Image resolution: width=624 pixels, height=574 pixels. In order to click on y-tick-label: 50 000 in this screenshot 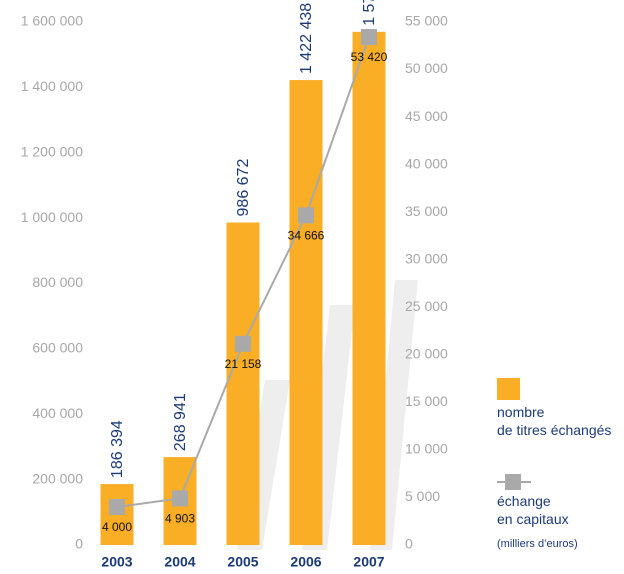, I will do `click(426, 68)`.